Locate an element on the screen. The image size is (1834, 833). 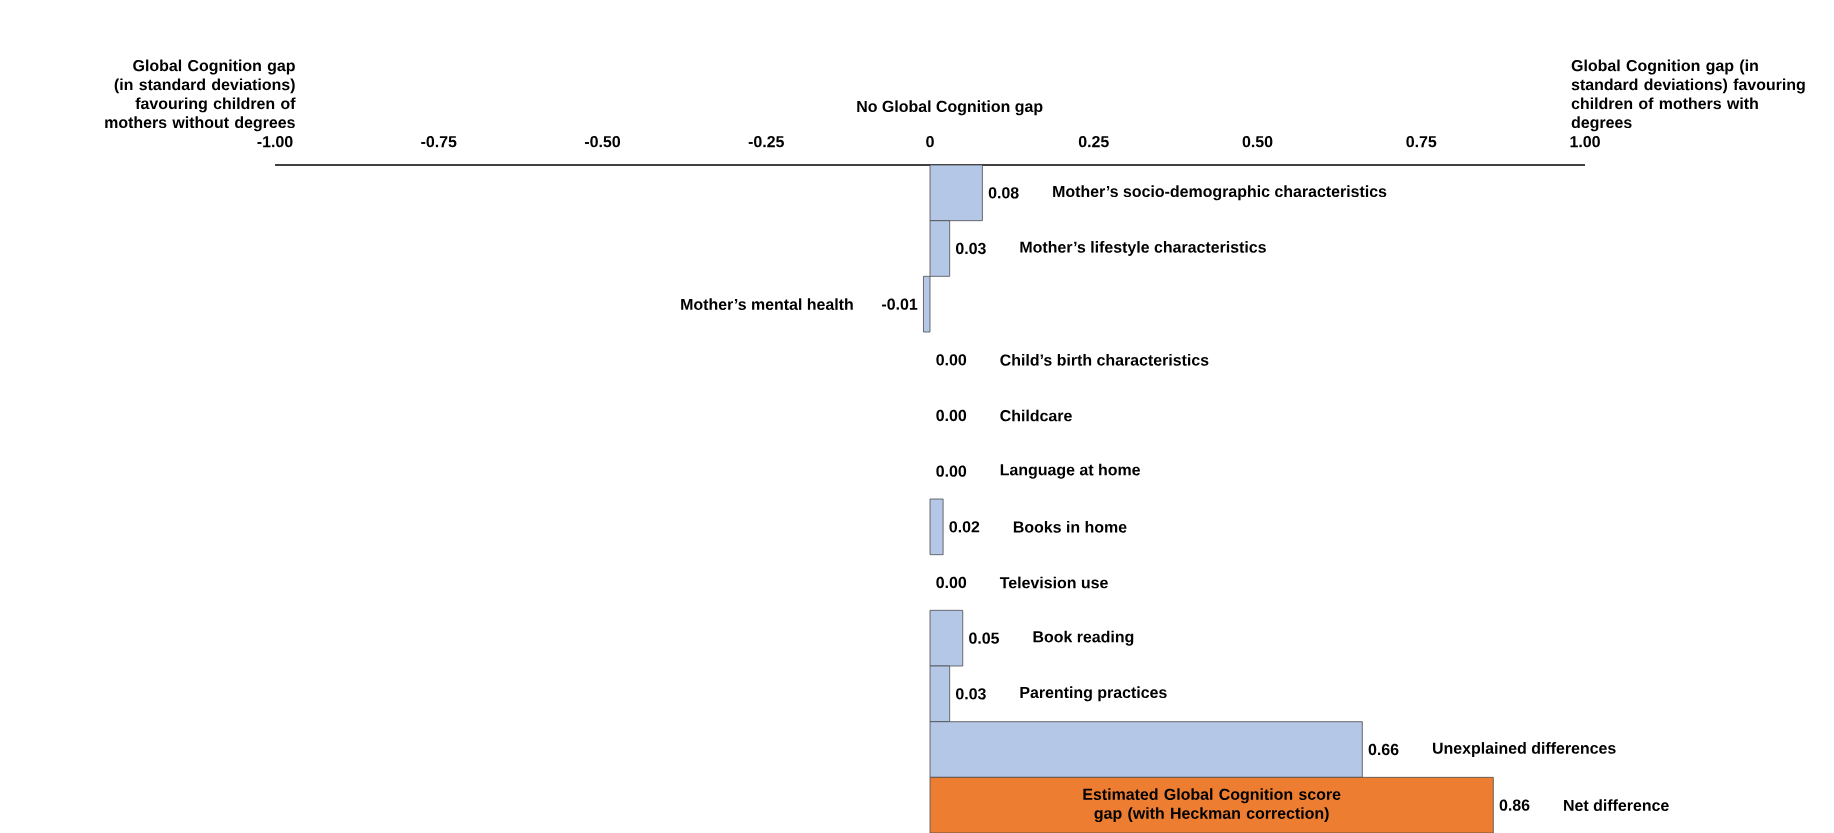
data-label: 0.08 is located at coordinates (1003, 193).